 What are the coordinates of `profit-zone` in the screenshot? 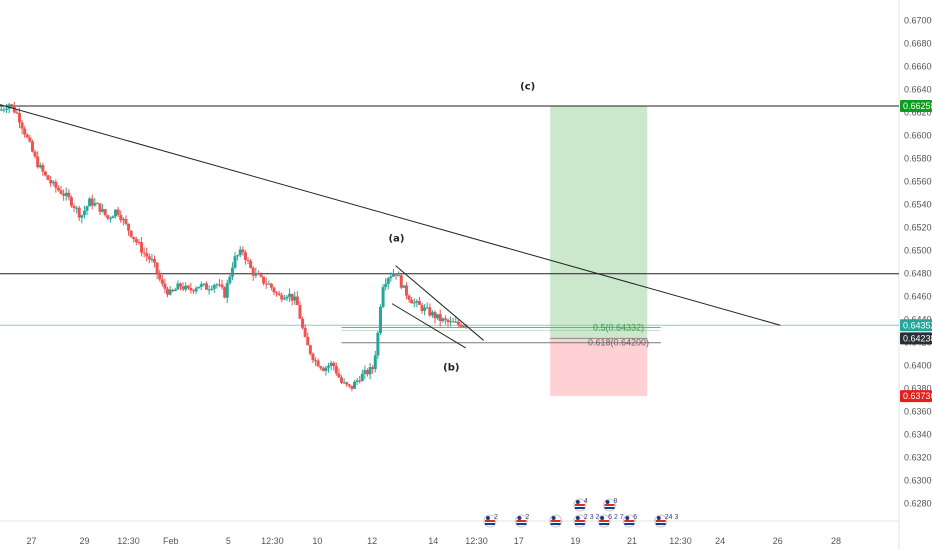 It's located at (599, 222).